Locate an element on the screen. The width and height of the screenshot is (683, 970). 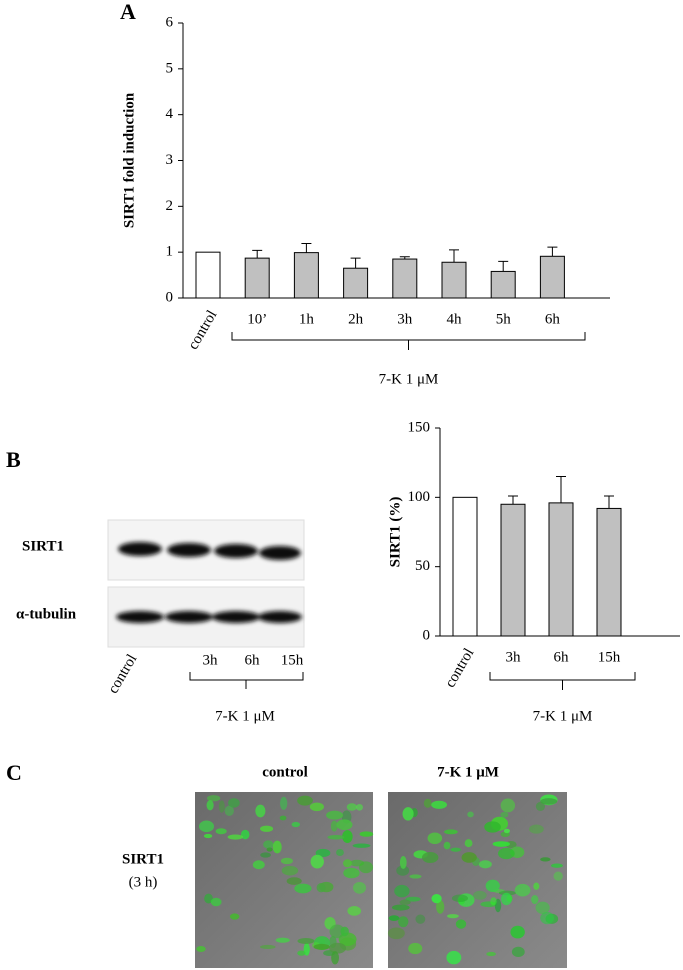
y-axis-label: SIRT1 (%) is located at coordinates (395, 532).